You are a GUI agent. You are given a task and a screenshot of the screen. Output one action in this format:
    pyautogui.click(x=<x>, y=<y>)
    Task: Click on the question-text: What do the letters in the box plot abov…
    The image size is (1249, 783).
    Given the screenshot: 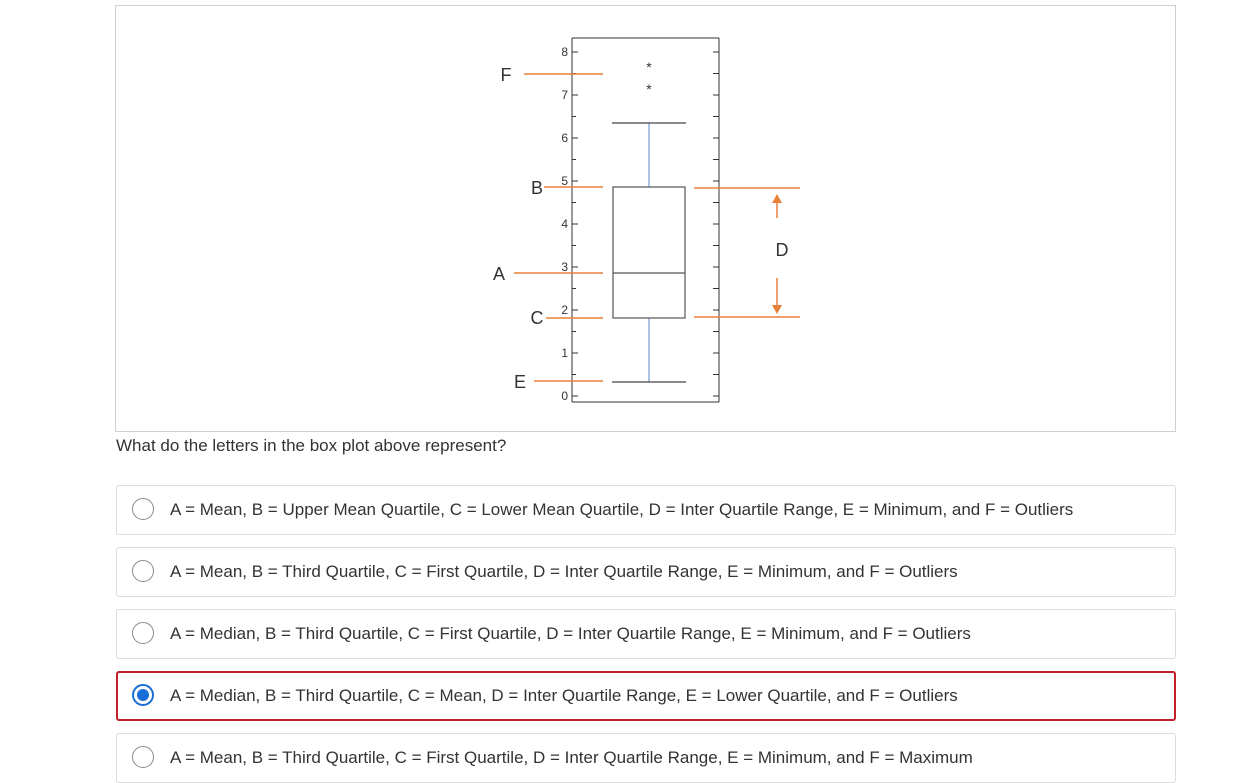 What is the action you would take?
    pyautogui.click(x=311, y=445)
    